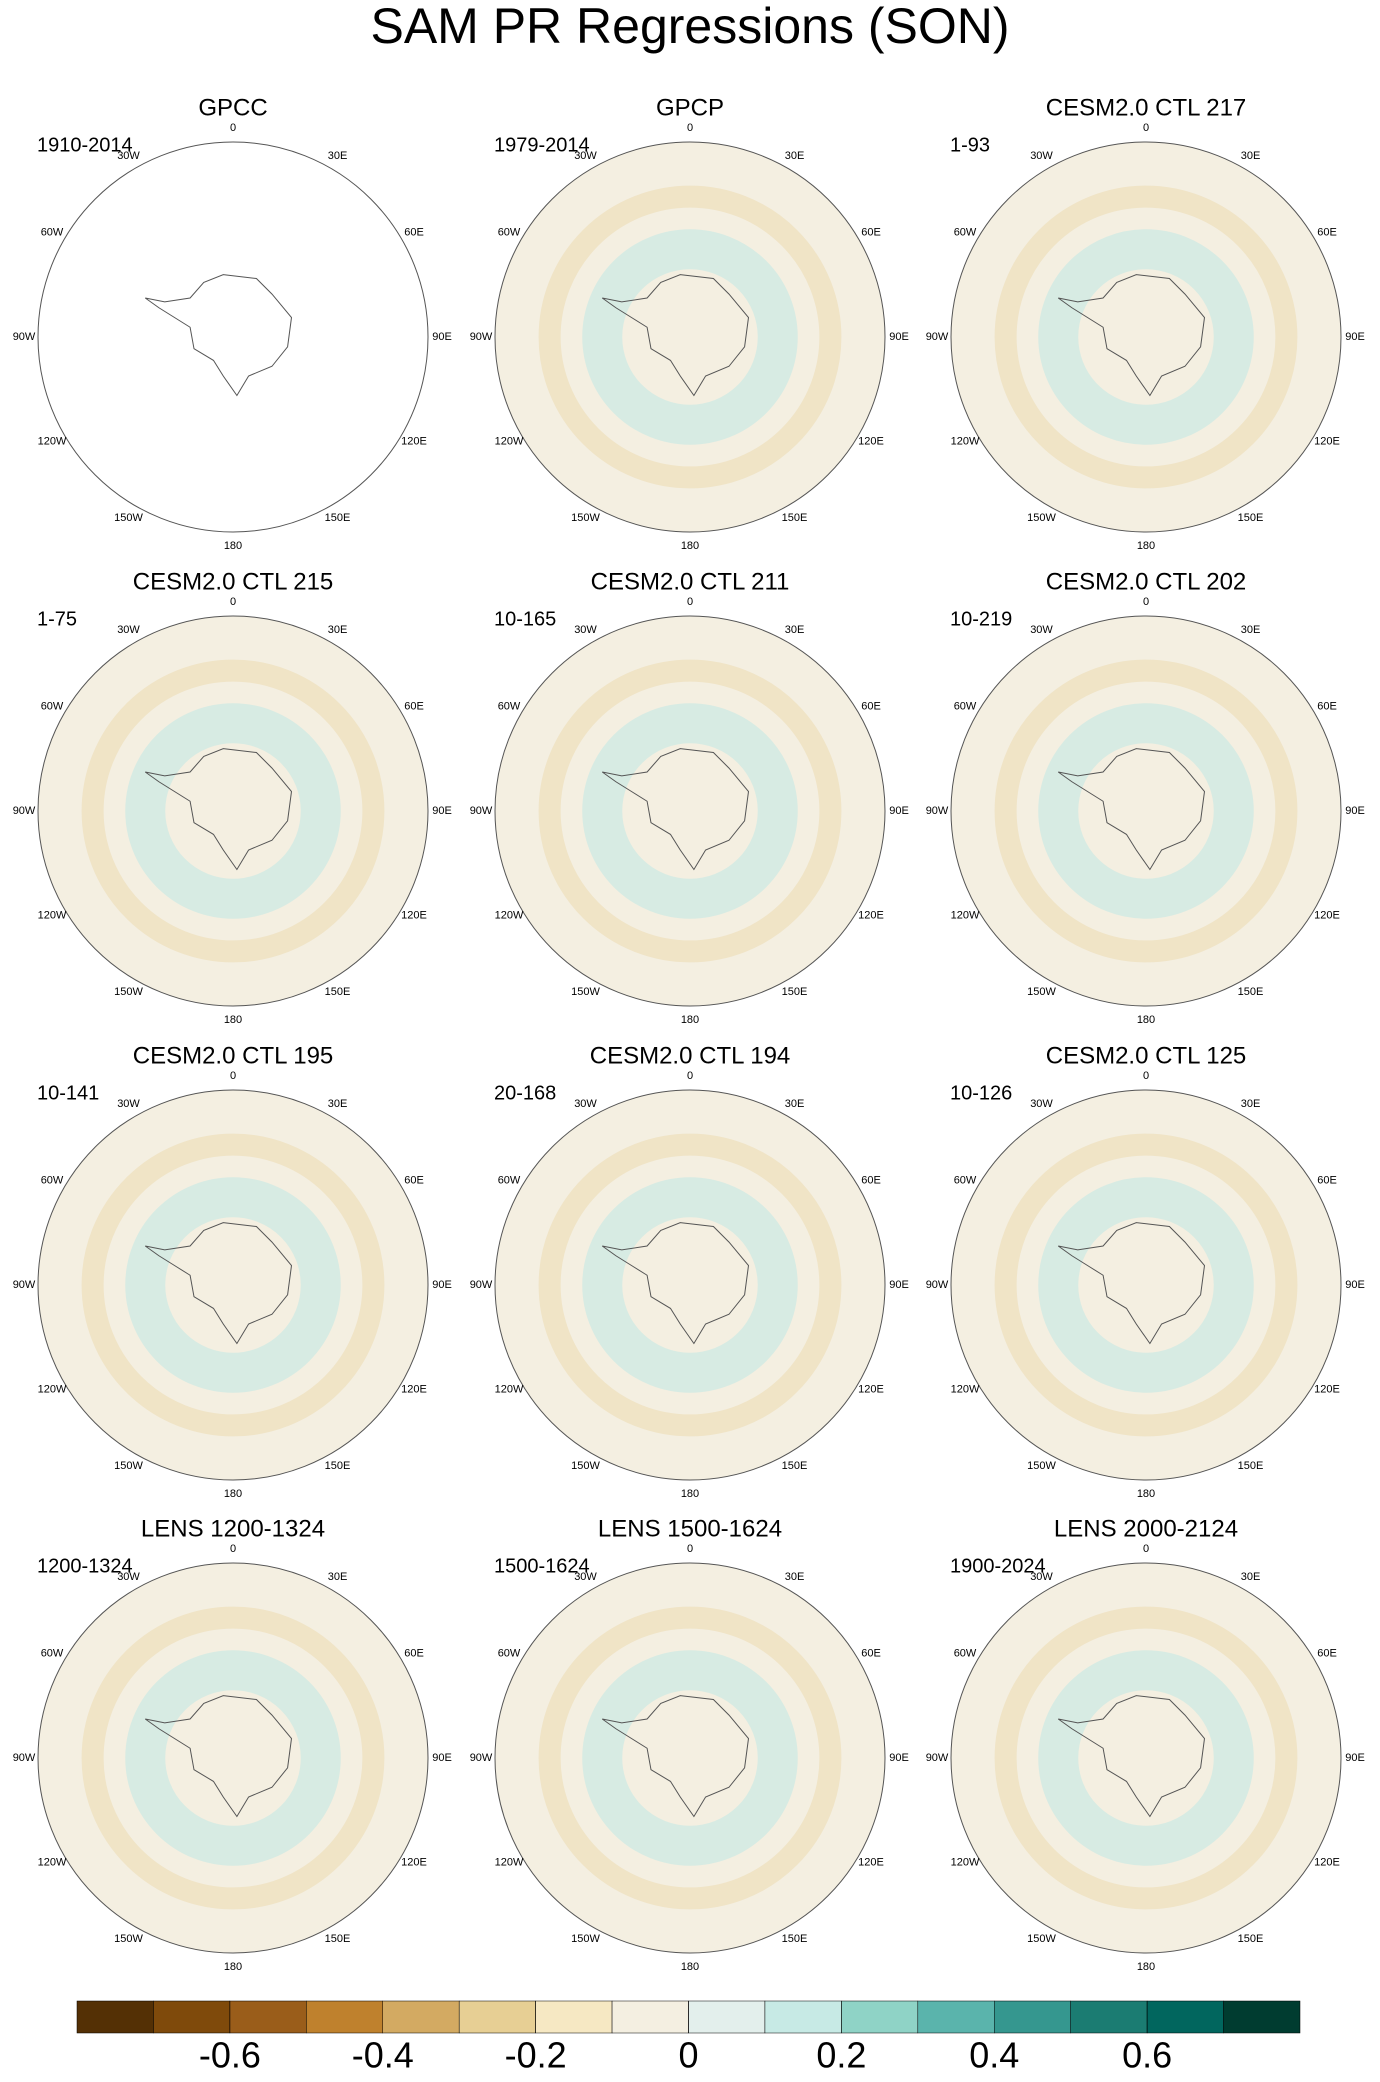 The image size is (1380, 2082). Describe the element at coordinates (1146, 1055) in the screenshot. I see `panel-title: CESM2.0 CTL 125` at that location.